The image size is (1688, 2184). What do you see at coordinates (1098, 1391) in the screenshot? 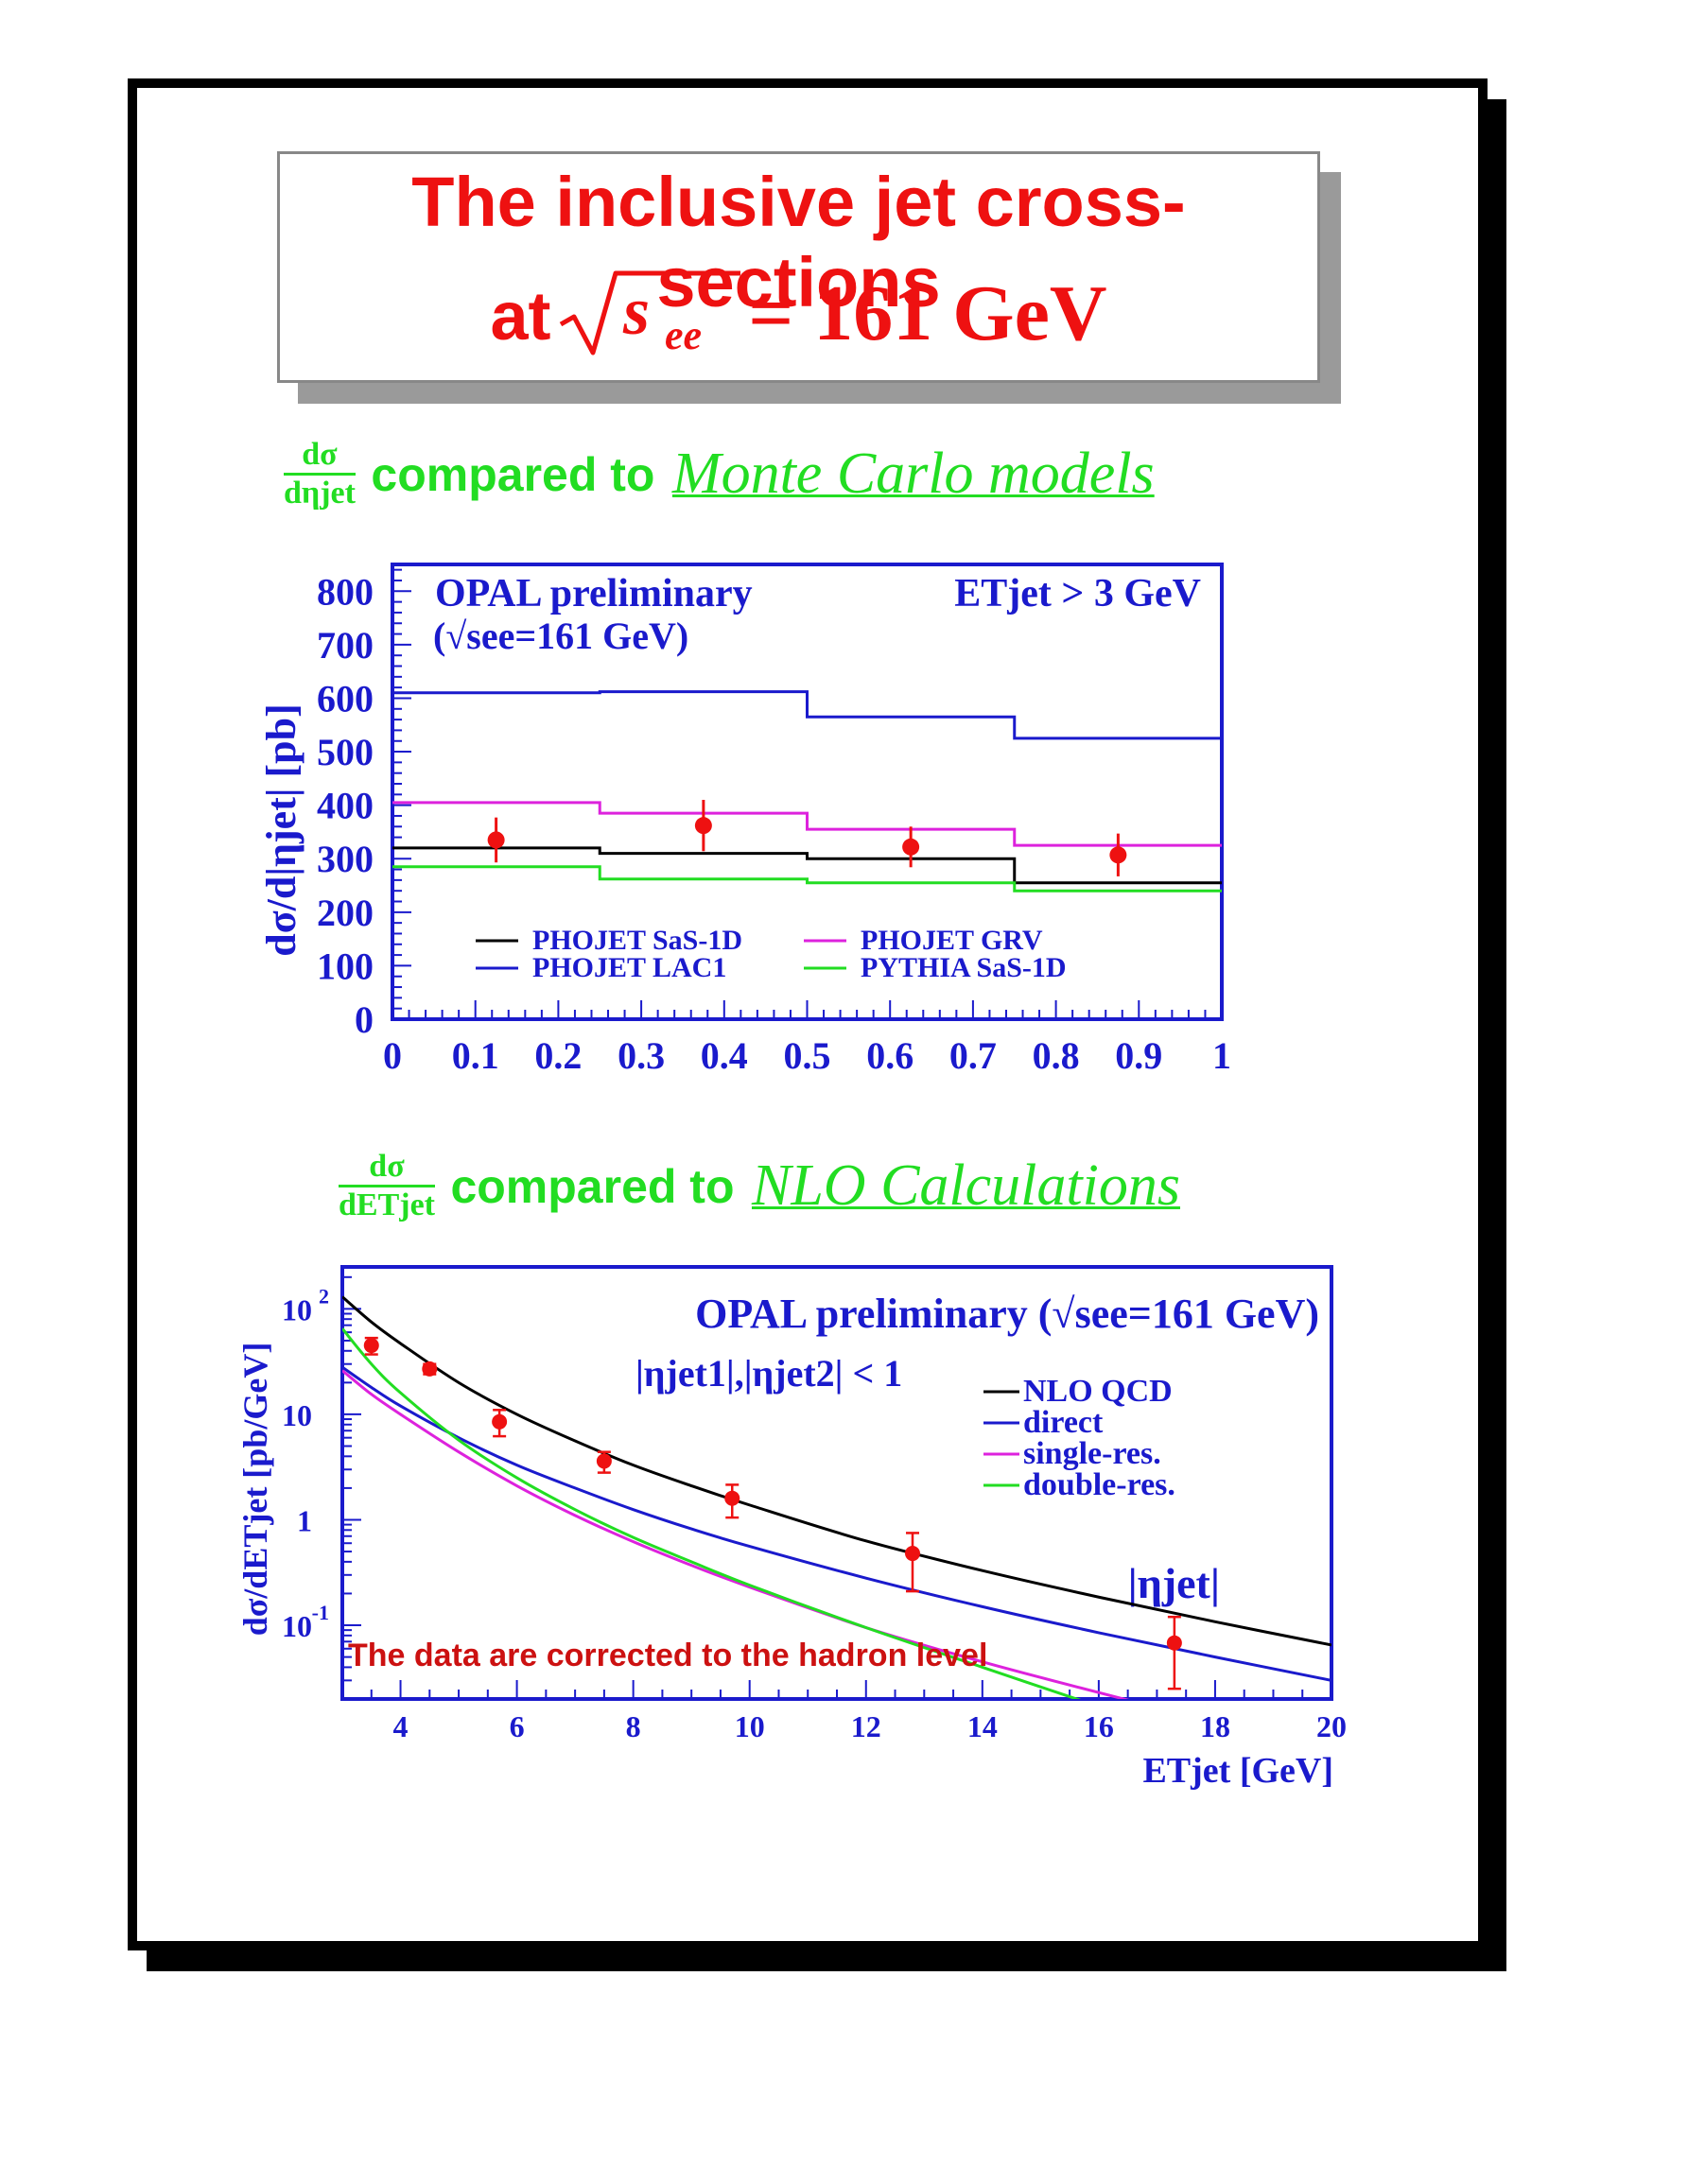
I see `et-chart-legend-label: NLO QCD` at bounding box center [1098, 1391].